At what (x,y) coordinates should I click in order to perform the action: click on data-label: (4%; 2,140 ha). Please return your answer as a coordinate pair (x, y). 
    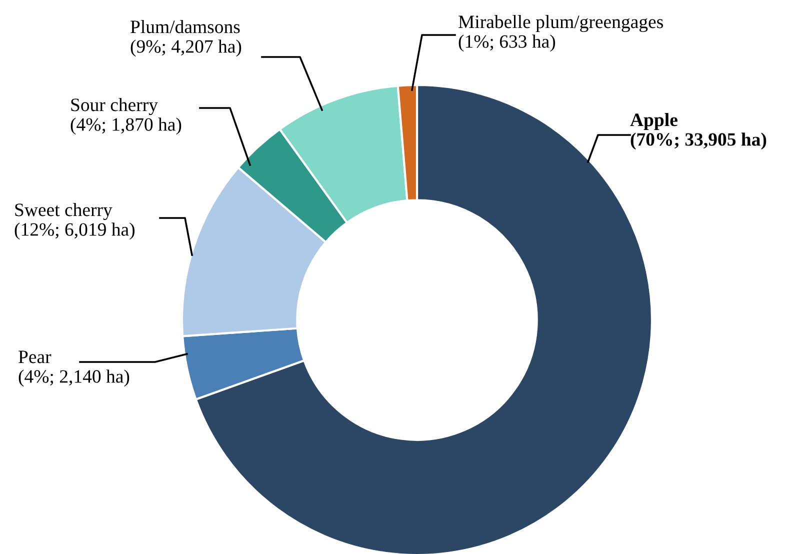
    Looking at the image, I should click on (74, 378).